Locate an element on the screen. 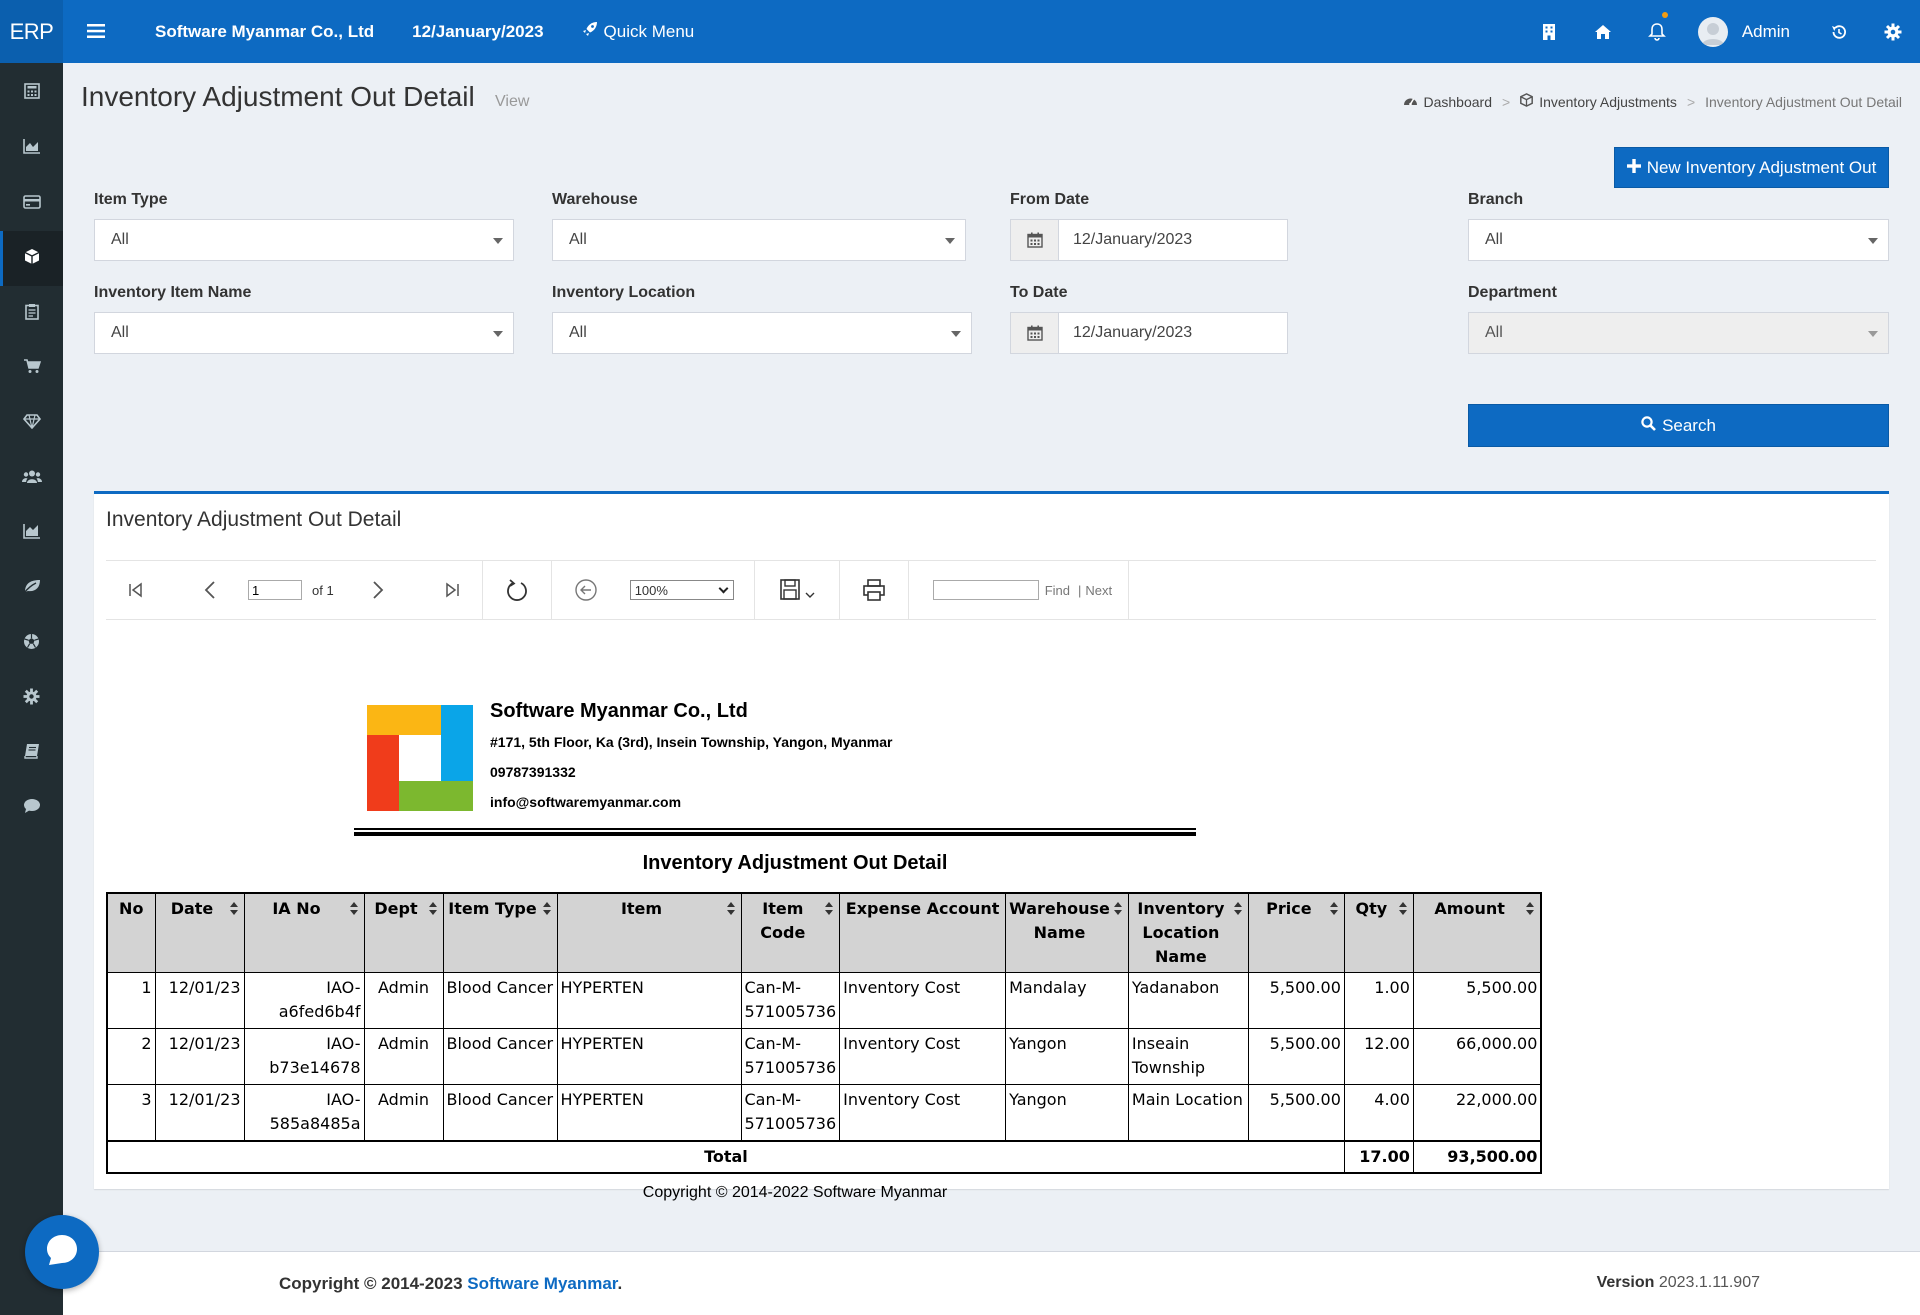  sidebar-item-sales is located at coordinates (31, 368).